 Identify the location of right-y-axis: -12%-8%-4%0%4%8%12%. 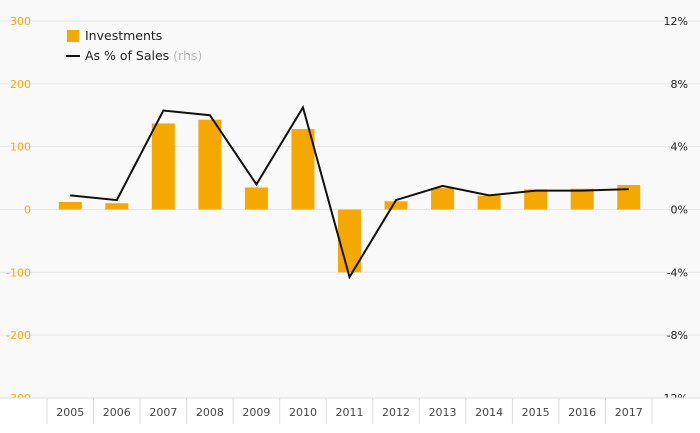
(674, 210).